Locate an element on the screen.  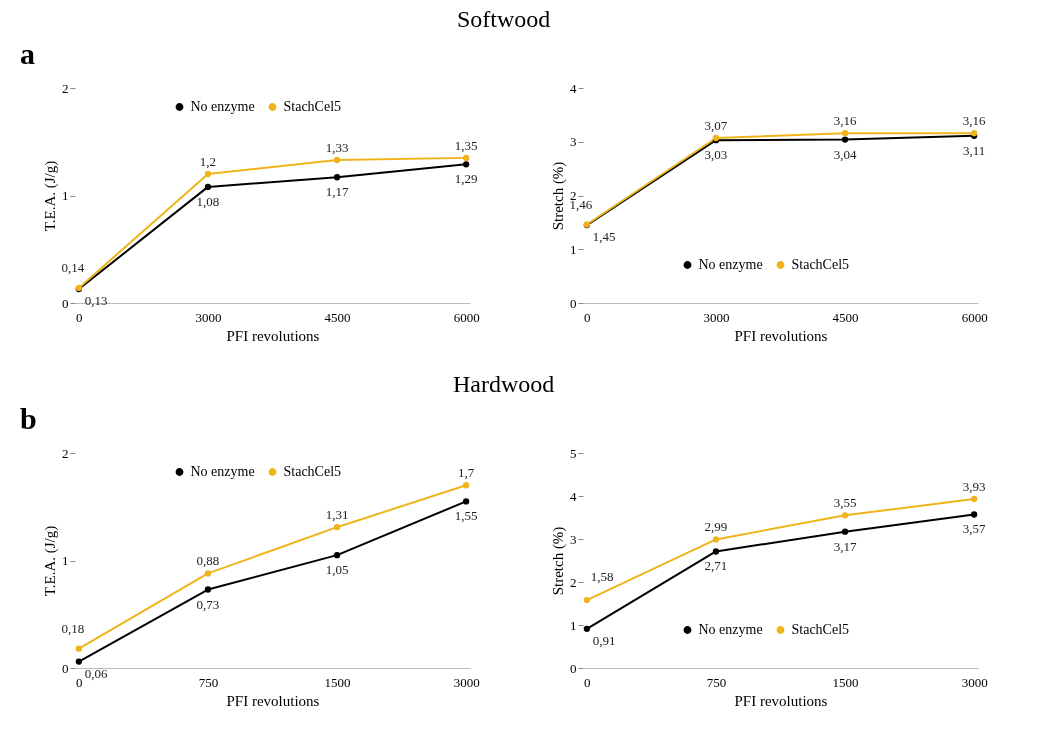
data-label: 1,45 is located at coordinates (604, 237).